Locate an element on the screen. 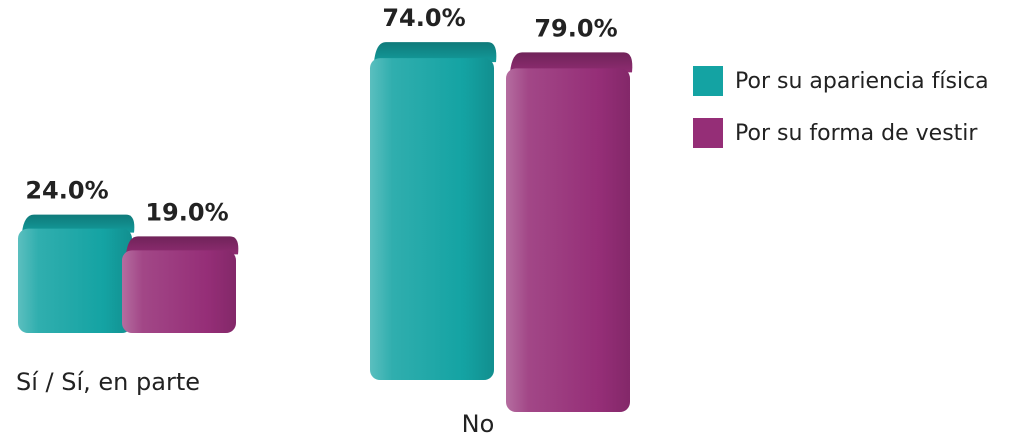 The width and height of the screenshot is (1019, 444). bar-no-vestir is located at coordinates (568, 240).